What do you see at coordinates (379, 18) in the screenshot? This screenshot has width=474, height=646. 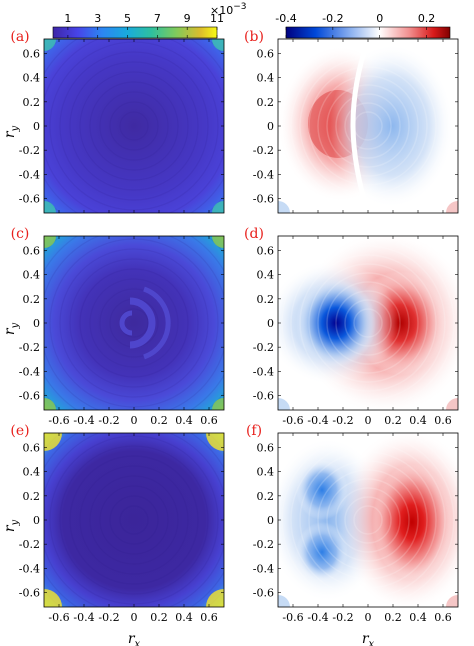 I see `colorbar-right-tick-label: 0` at bounding box center [379, 18].